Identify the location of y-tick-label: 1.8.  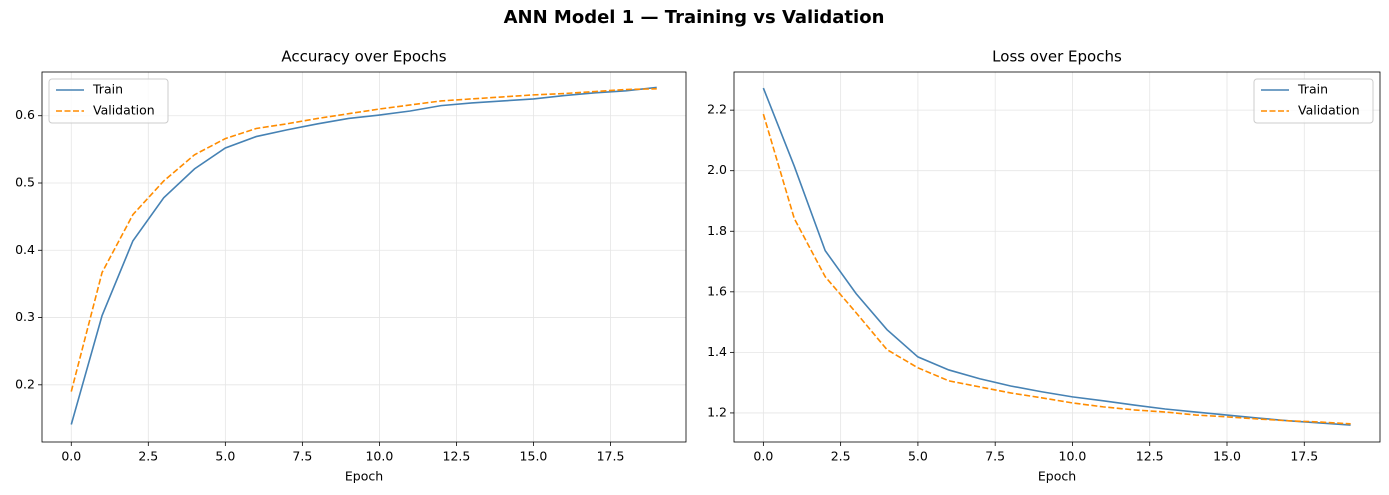
(717, 230).